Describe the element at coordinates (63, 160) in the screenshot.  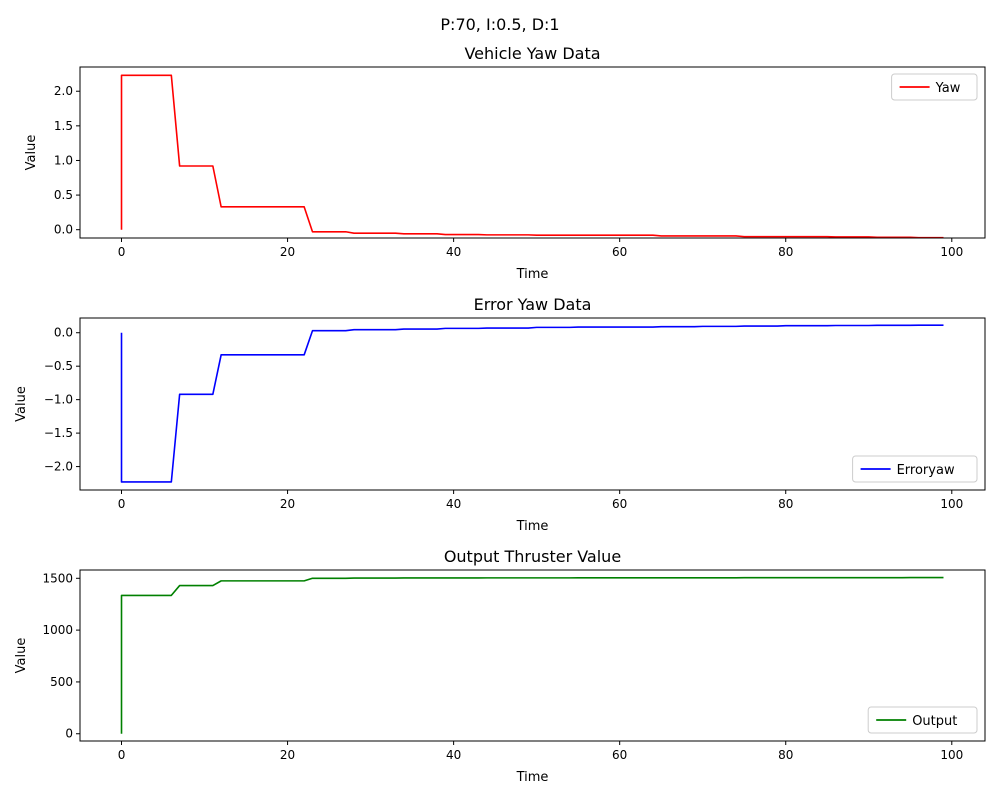
I see `y-tick-label: 1.0` at that location.